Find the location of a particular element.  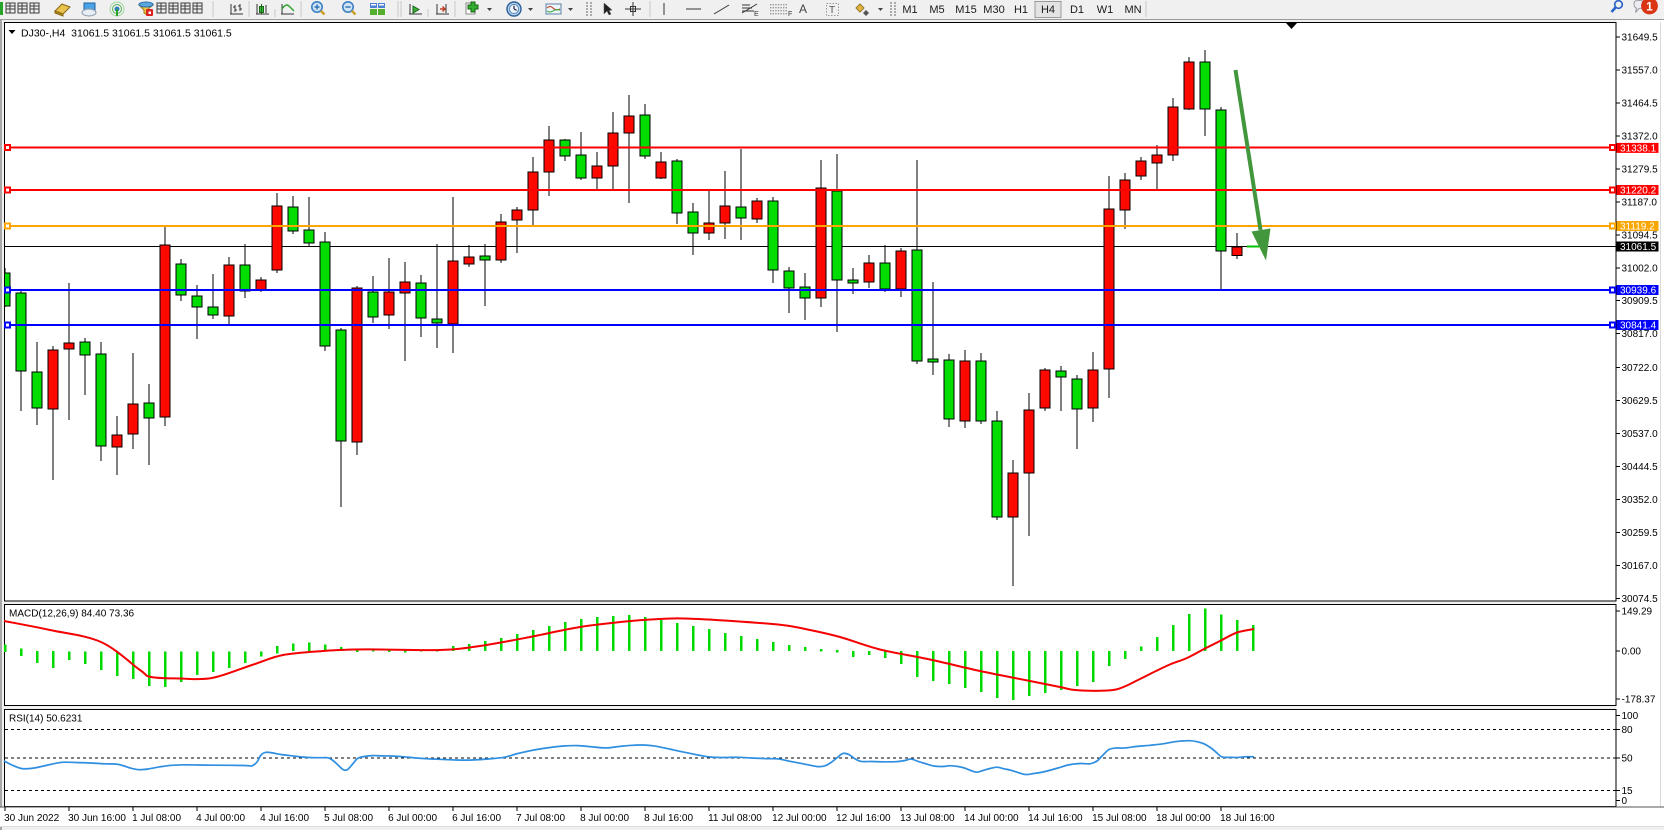

svg-text: 31649.5 is located at coordinates (1640, 37).